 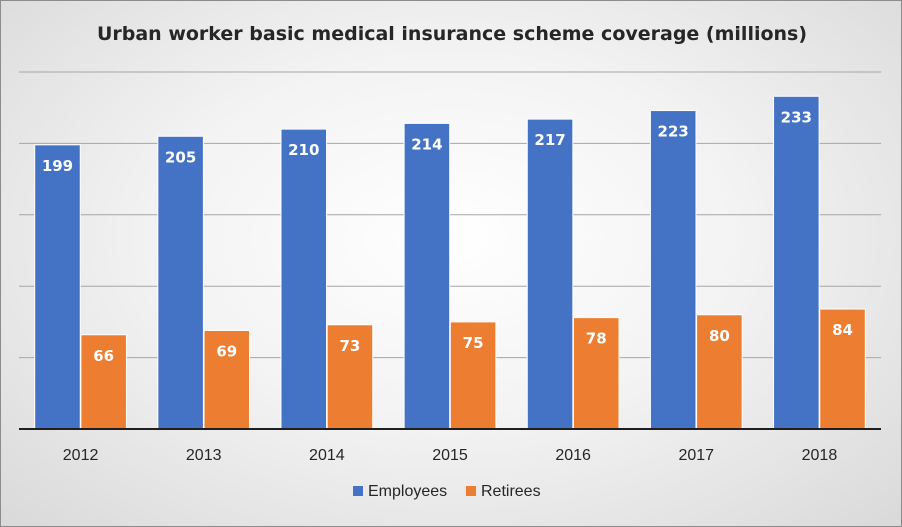 What do you see at coordinates (842, 330) in the screenshot?
I see `data-label-retirees-2018: 84` at bounding box center [842, 330].